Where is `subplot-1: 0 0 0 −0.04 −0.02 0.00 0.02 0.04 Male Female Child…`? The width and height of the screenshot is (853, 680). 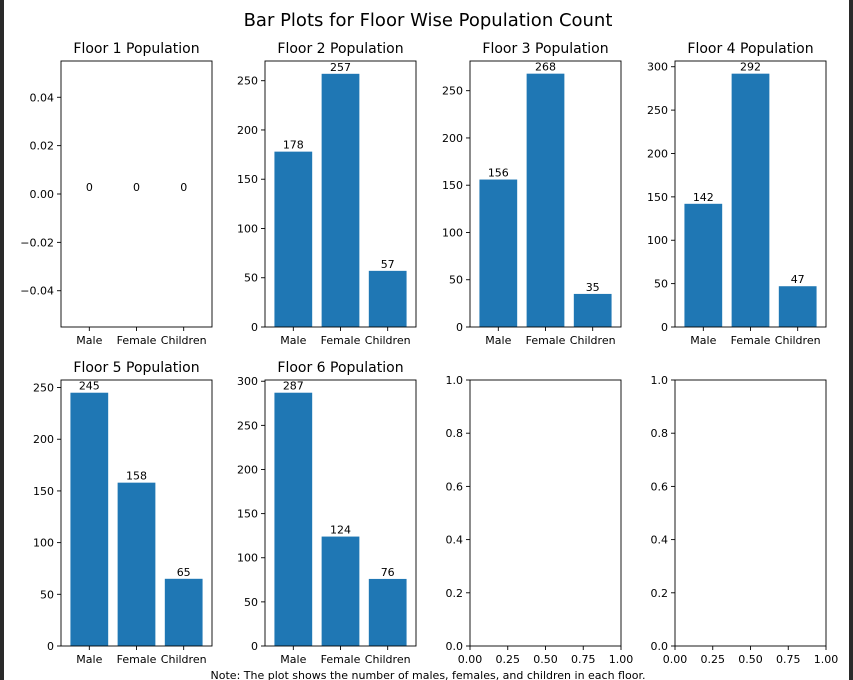 subplot-1: 0 0 0 −0.04 −0.02 0.00 0.02 0.04 Male Female Child… is located at coordinates (116, 194).